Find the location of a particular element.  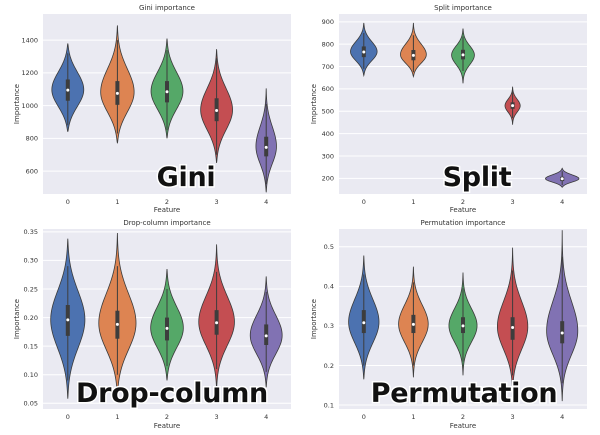

y-tick-label: 0.3 is located at coordinates (329, 326).